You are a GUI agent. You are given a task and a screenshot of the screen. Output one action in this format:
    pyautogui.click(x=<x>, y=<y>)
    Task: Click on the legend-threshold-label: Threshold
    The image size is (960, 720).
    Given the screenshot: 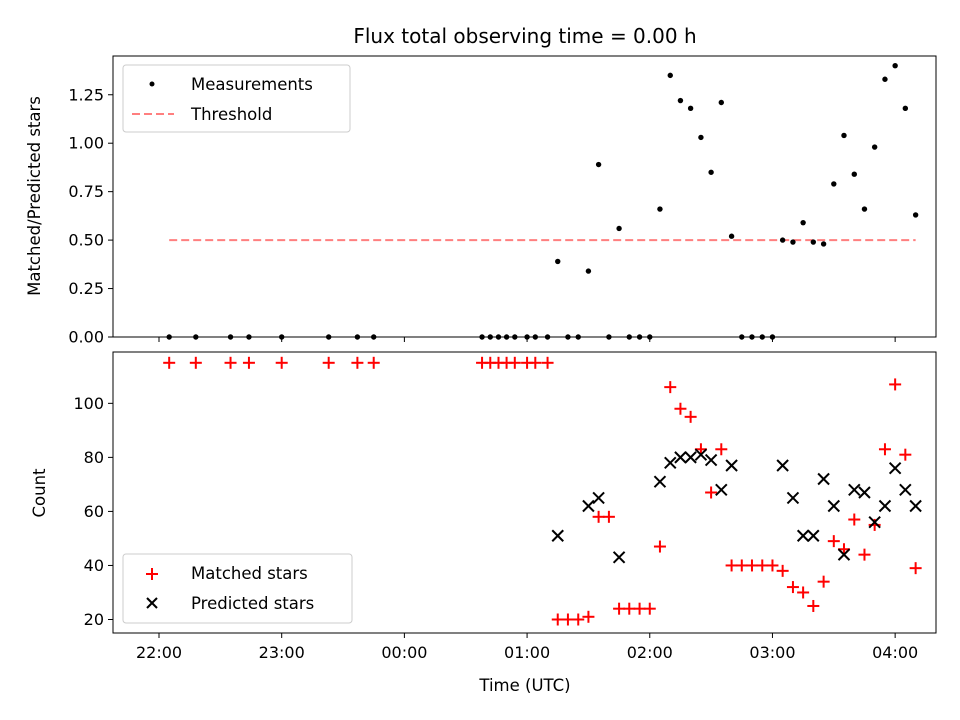 What is the action you would take?
    pyautogui.click(x=231, y=114)
    